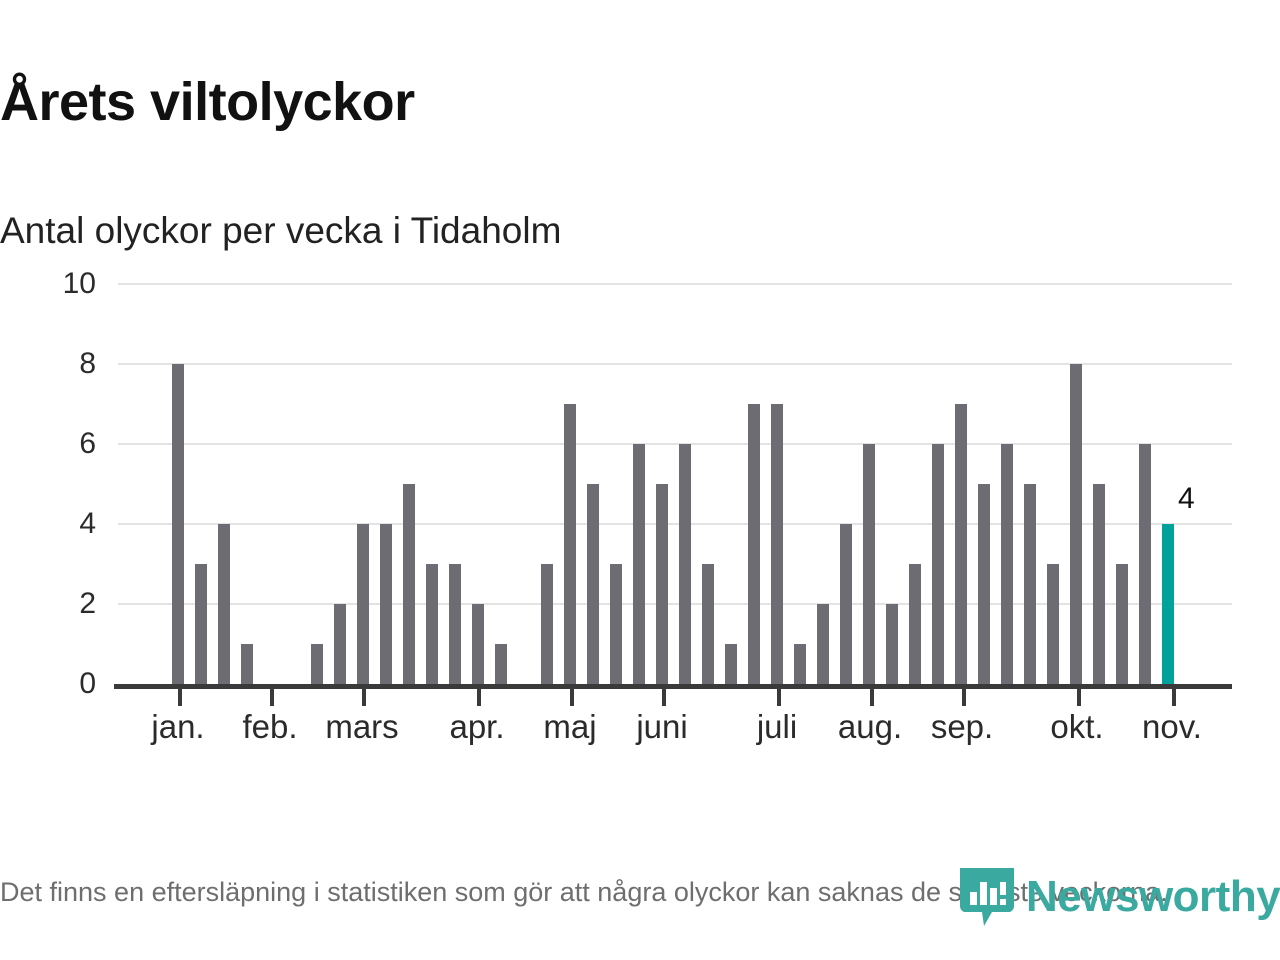  Describe the element at coordinates (1172, 726) in the screenshot. I see `x-axis-month-label: nov.` at that location.